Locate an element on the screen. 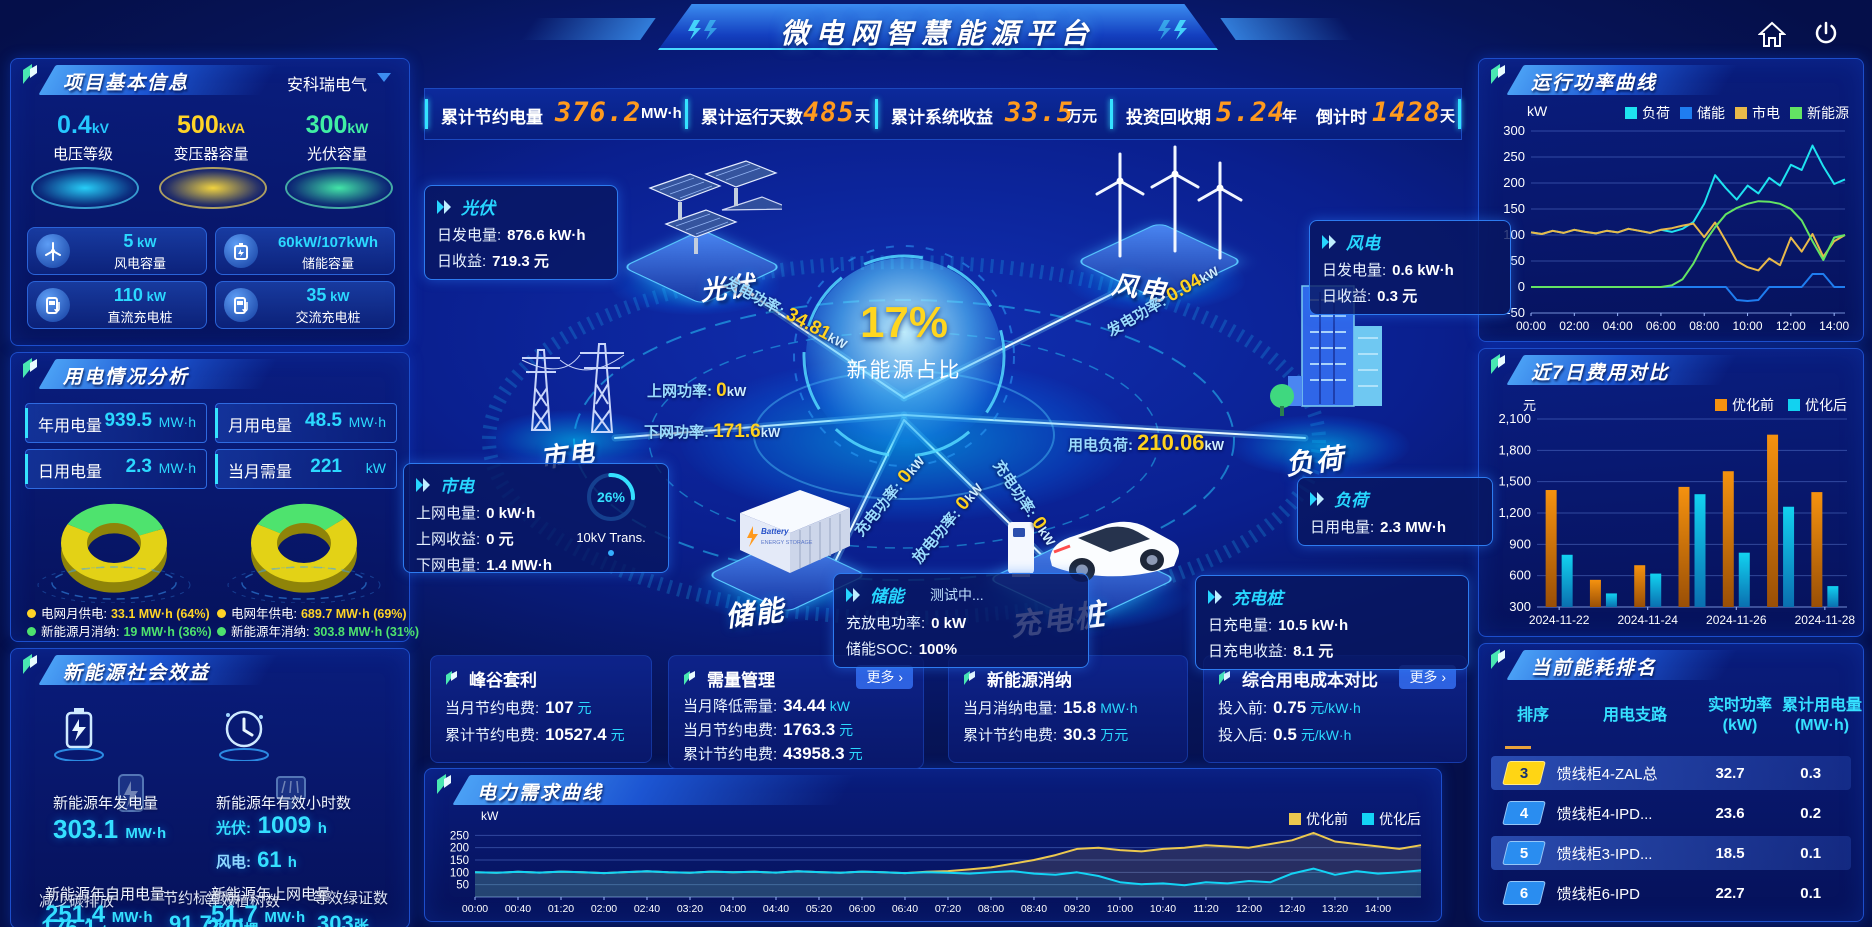  panel-header: 电力需求曲线 is located at coordinates (933, 791).